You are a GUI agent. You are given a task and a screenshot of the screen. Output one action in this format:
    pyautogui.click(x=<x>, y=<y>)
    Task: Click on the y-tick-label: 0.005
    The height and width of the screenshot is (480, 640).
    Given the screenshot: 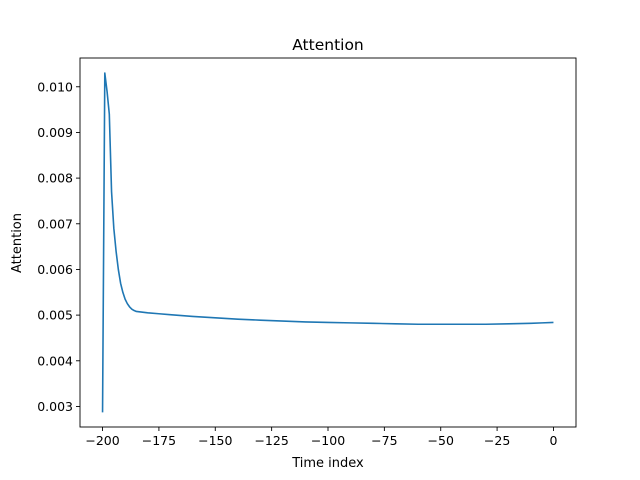 What is the action you would take?
    pyautogui.click(x=55, y=315)
    